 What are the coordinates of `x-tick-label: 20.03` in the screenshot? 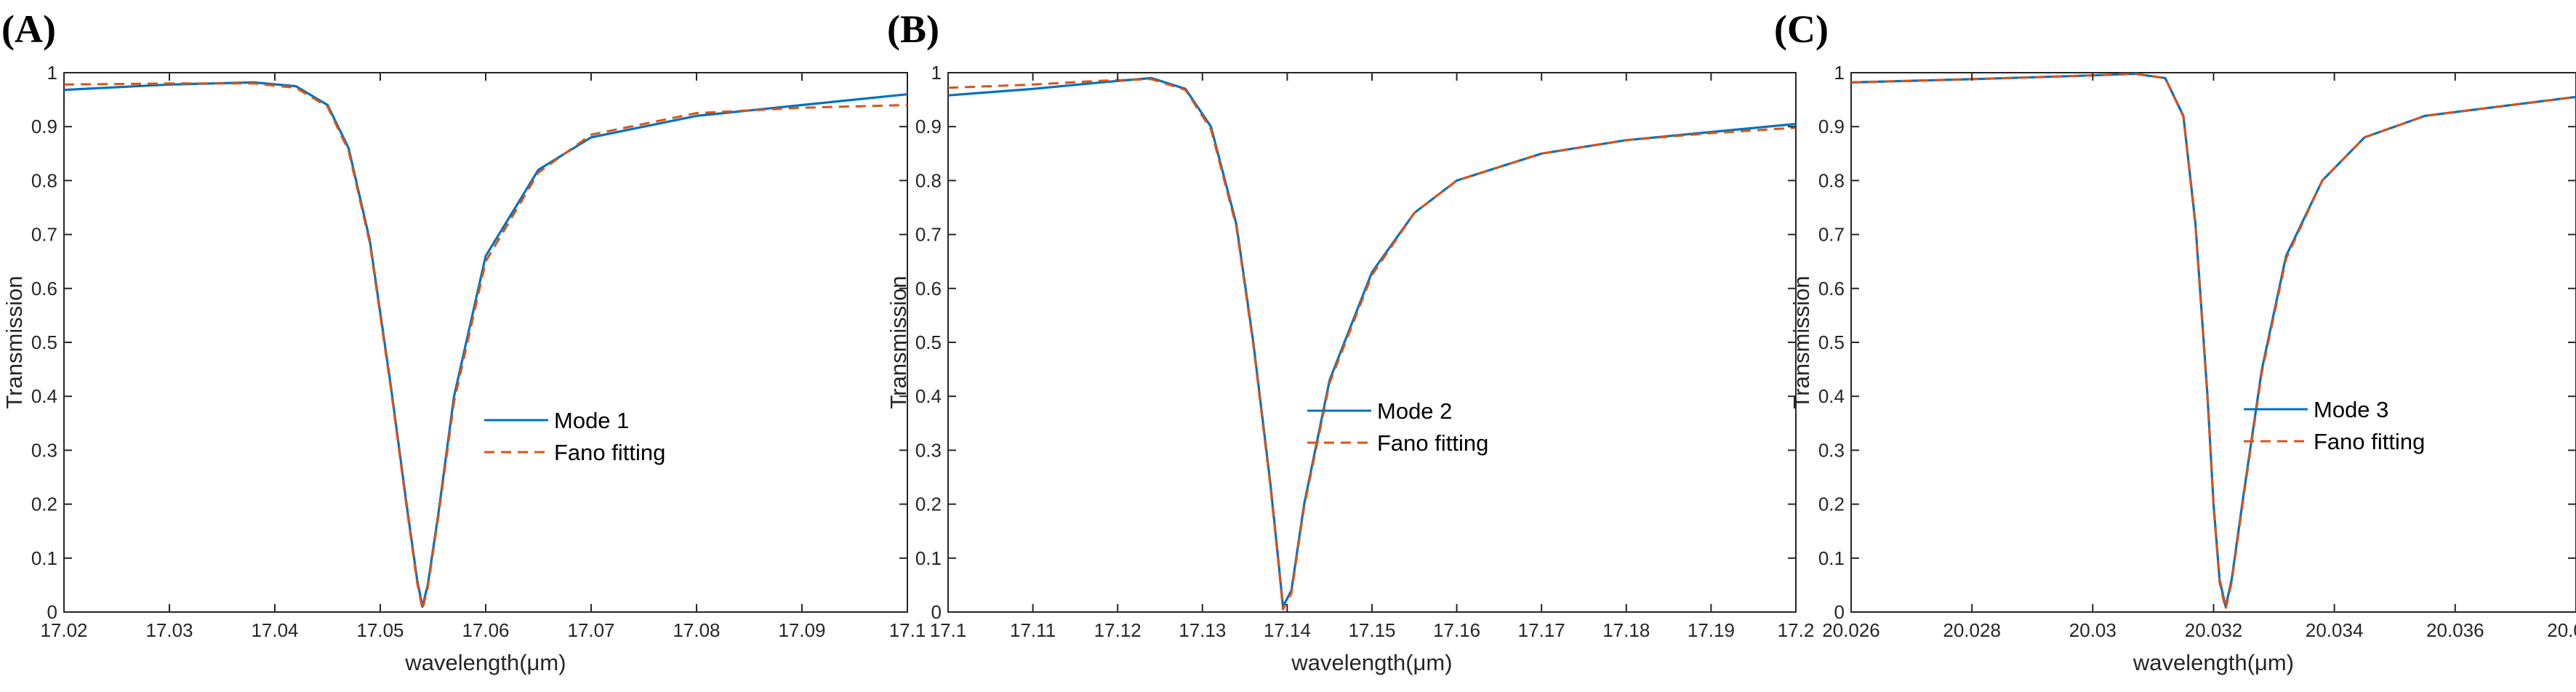 It's located at (2092, 630).